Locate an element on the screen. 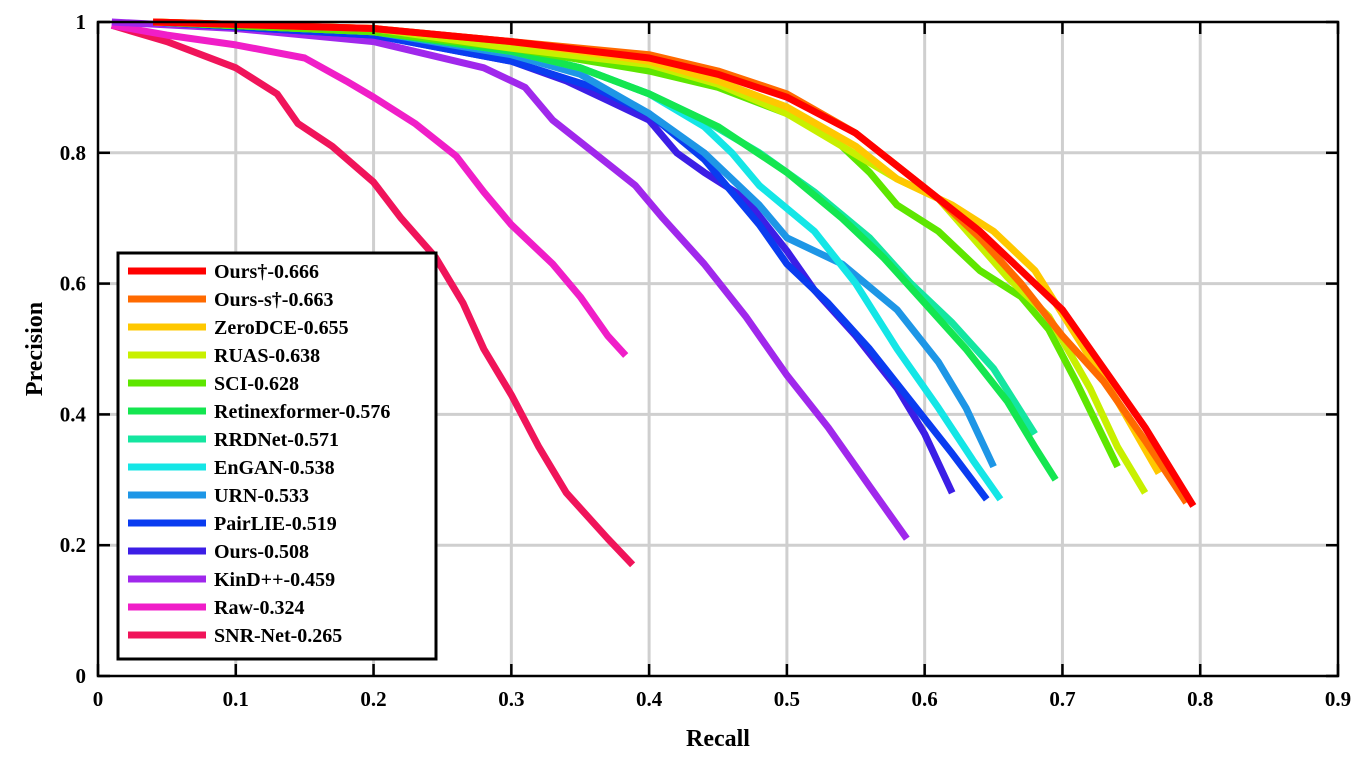 This screenshot has height=767, width=1367. x-tick-label: 0.7 is located at coordinates (1062, 699).